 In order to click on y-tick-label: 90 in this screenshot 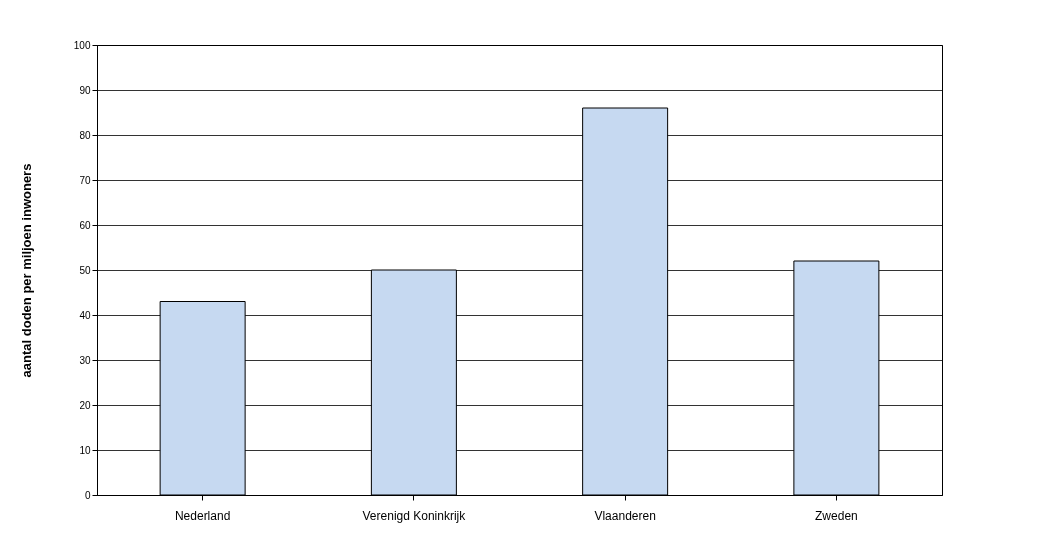, I will do `click(85, 90)`.